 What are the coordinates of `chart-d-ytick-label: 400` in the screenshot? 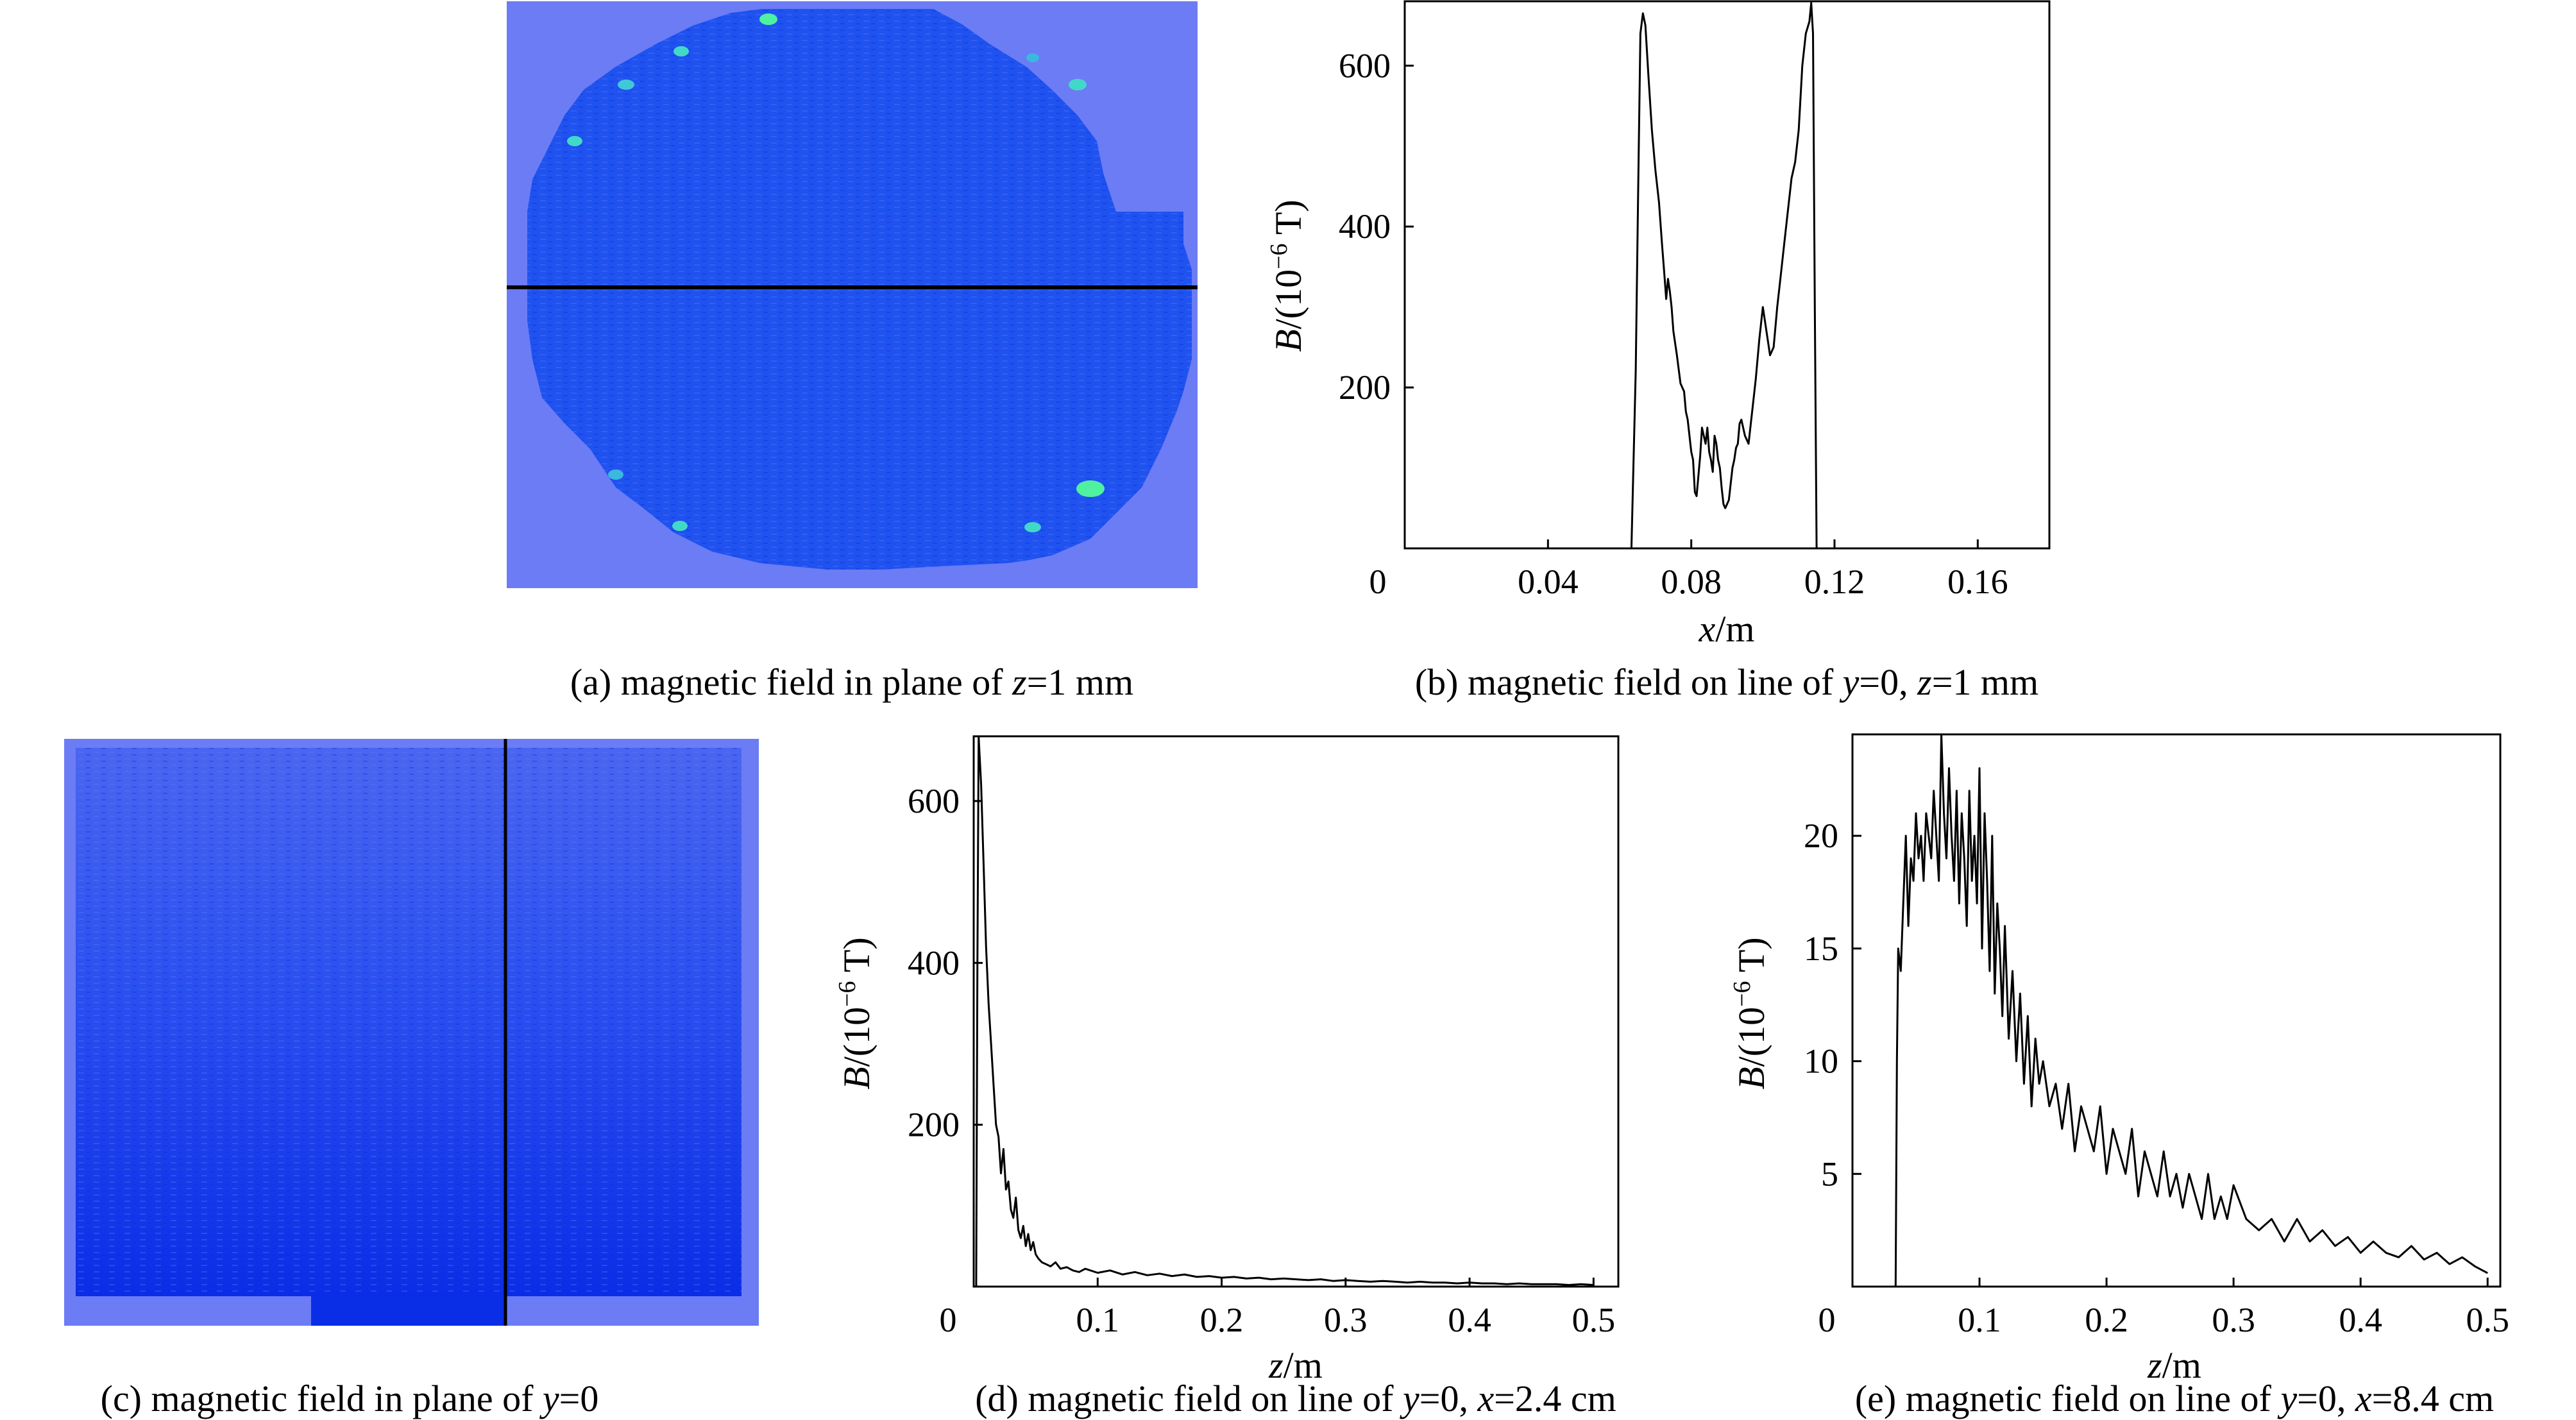 It's located at (934, 962).